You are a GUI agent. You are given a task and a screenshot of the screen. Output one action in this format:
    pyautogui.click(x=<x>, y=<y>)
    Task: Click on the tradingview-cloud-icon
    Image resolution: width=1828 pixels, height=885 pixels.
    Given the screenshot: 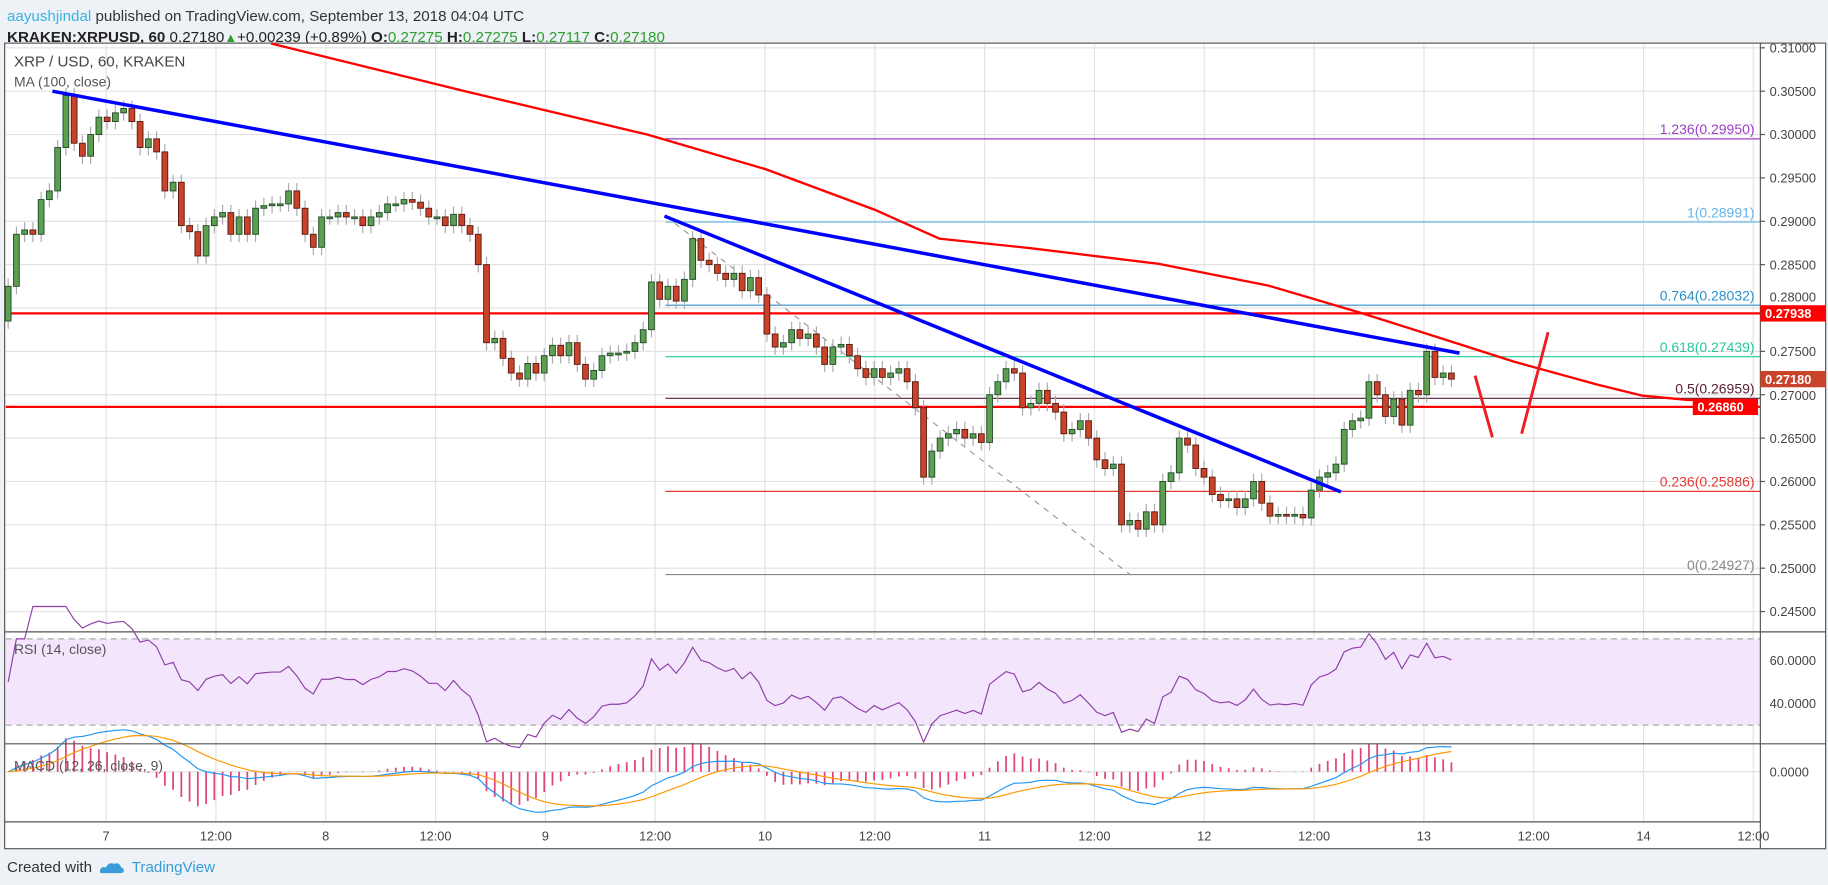 What is the action you would take?
    pyautogui.click(x=111, y=867)
    